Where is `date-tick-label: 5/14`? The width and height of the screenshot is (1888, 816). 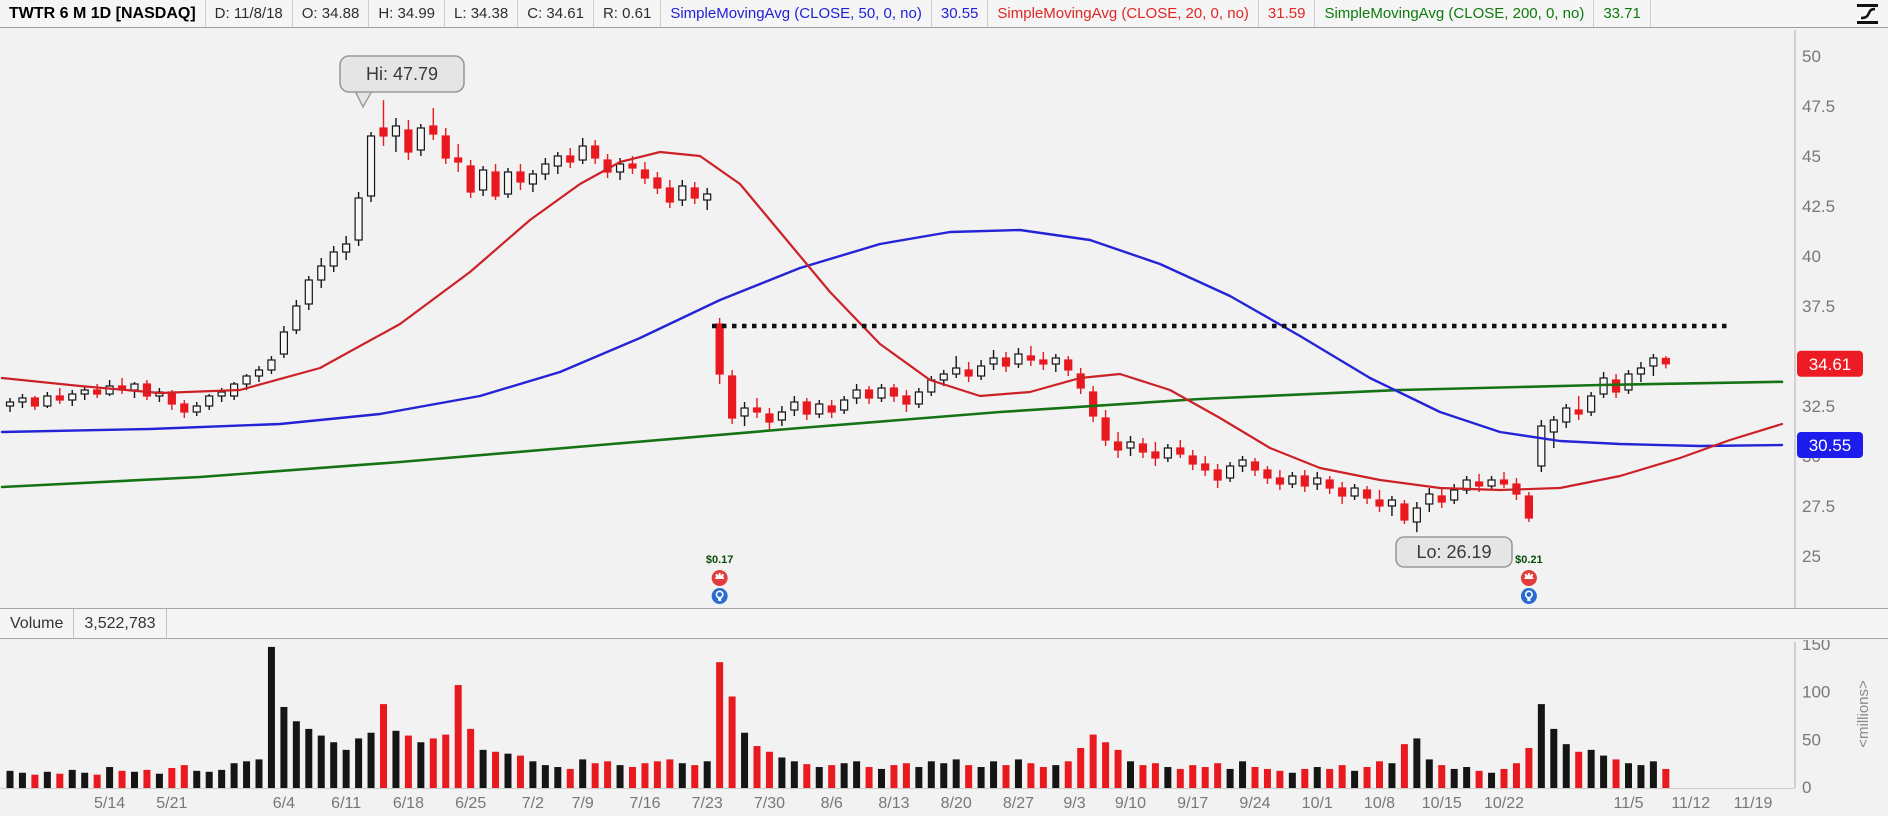 date-tick-label: 5/14 is located at coordinates (109, 803).